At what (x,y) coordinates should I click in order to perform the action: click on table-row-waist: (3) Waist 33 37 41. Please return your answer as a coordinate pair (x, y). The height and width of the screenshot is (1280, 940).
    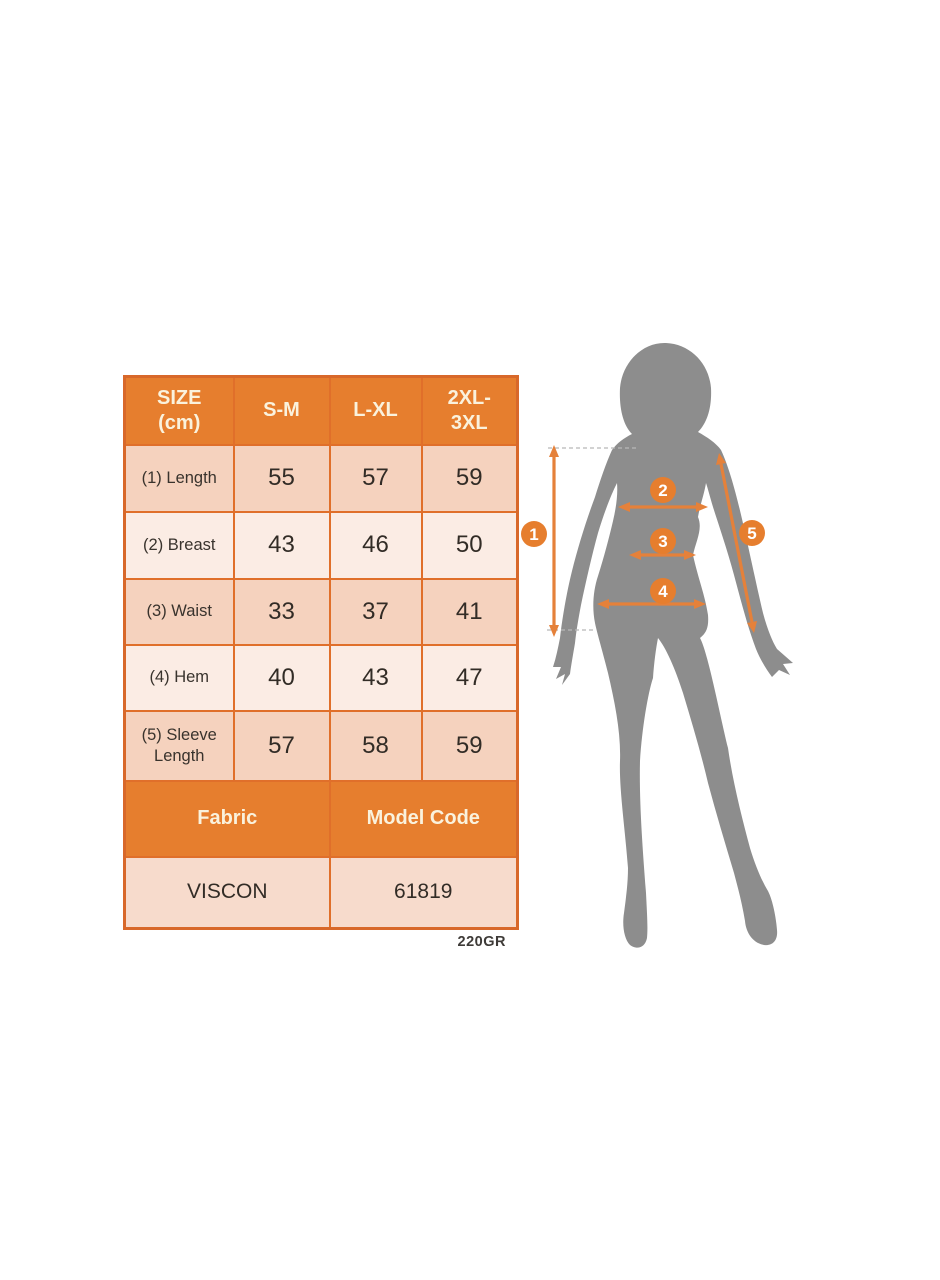
    Looking at the image, I should click on (321, 611).